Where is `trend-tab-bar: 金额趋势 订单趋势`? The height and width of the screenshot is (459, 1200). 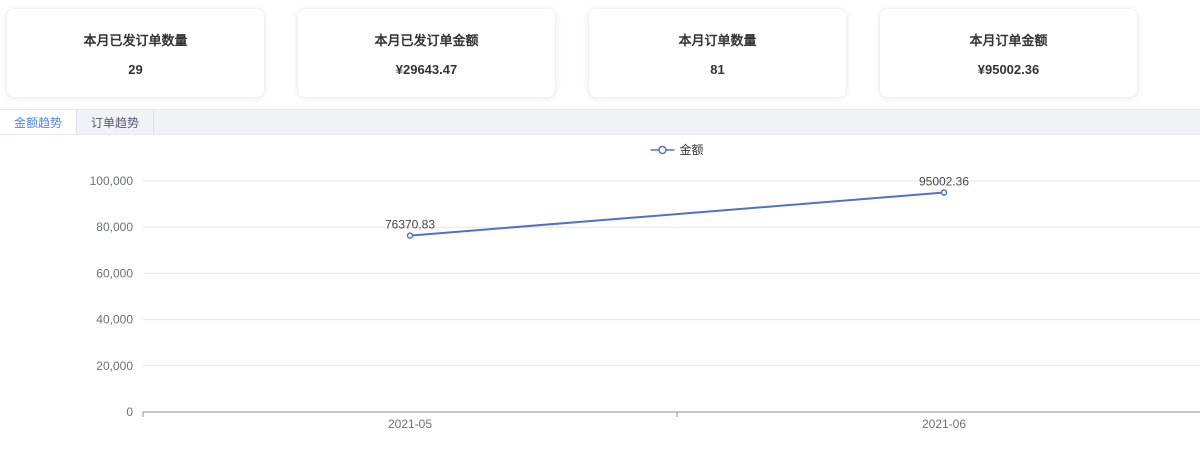
trend-tab-bar: 金额趋势 订单趋势 is located at coordinates (600, 122).